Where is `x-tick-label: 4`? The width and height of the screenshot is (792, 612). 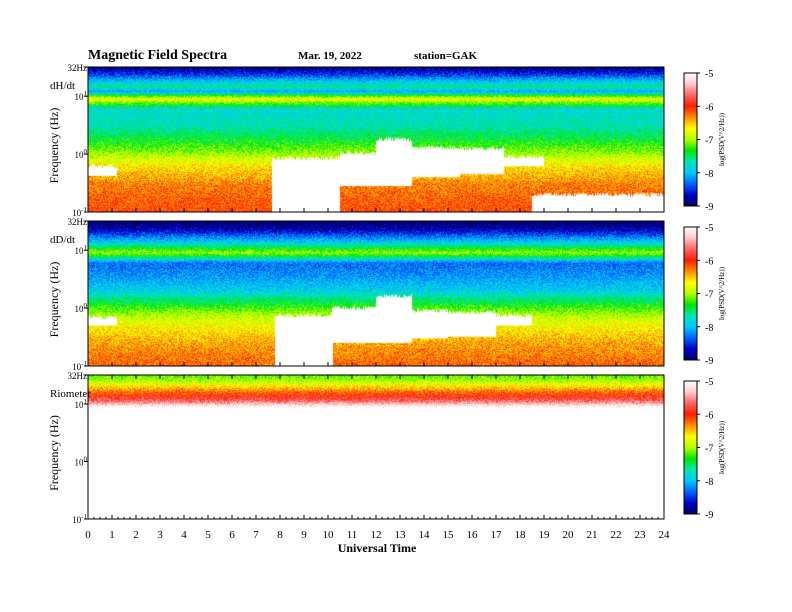
x-tick-label: 4 is located at coordinates (184, 535).